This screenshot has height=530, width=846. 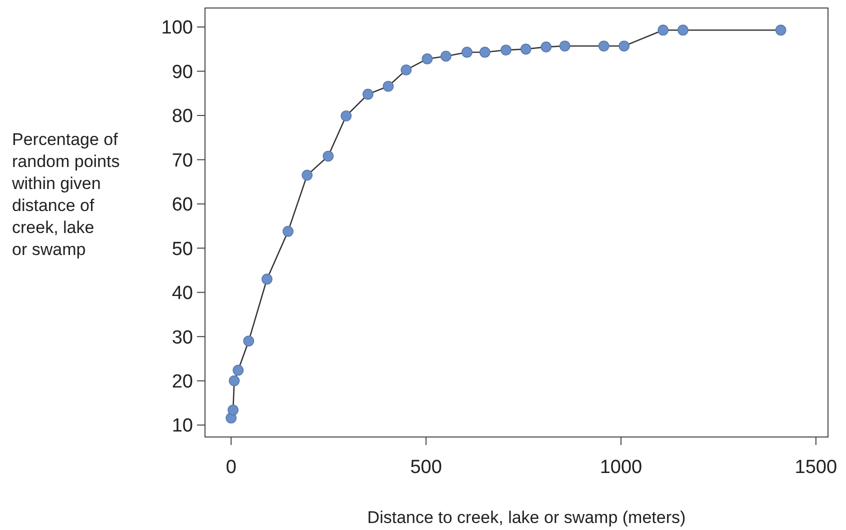 What do you see at coordinates (182, 72) in the screenshot?
I see `y-tick-label: 90` at bounding box center [182, 72].